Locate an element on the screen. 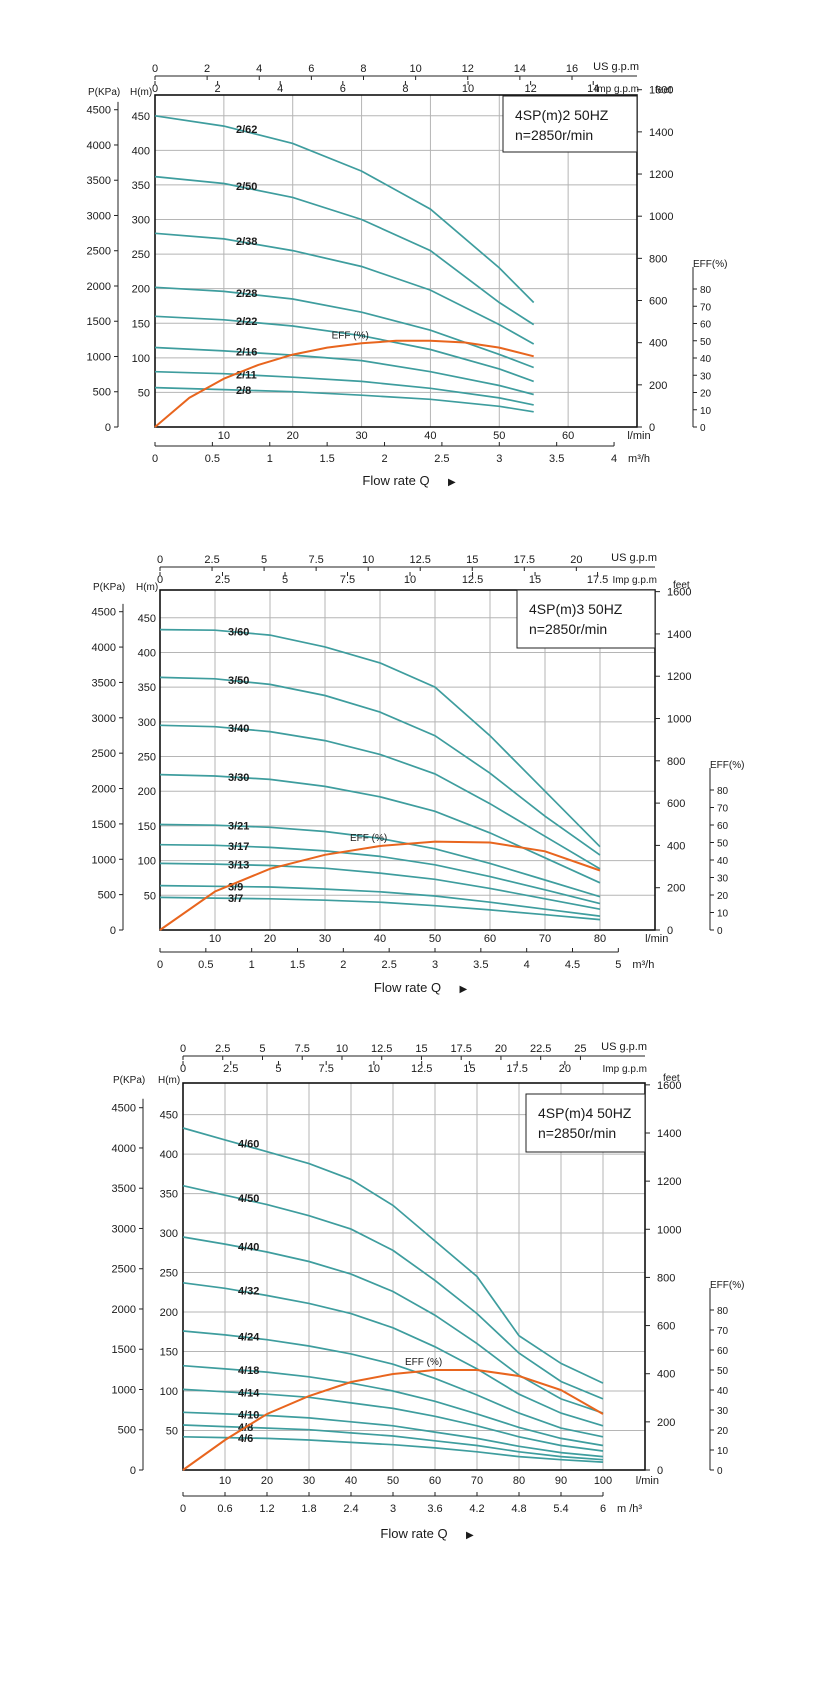  m3h-tick-label: 2.4 is located at coordinates (350, 1509).